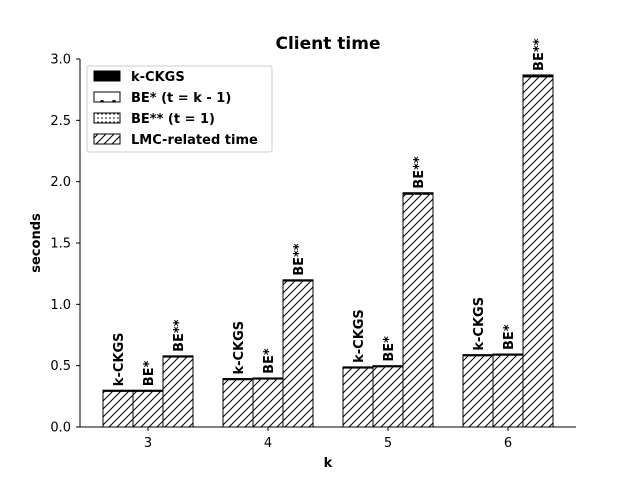 This screenshot has width=640, height=480. Describe the element at coordinates (60, 182) in the screenshot. I see `y-tick-label: 2.0` at that location.